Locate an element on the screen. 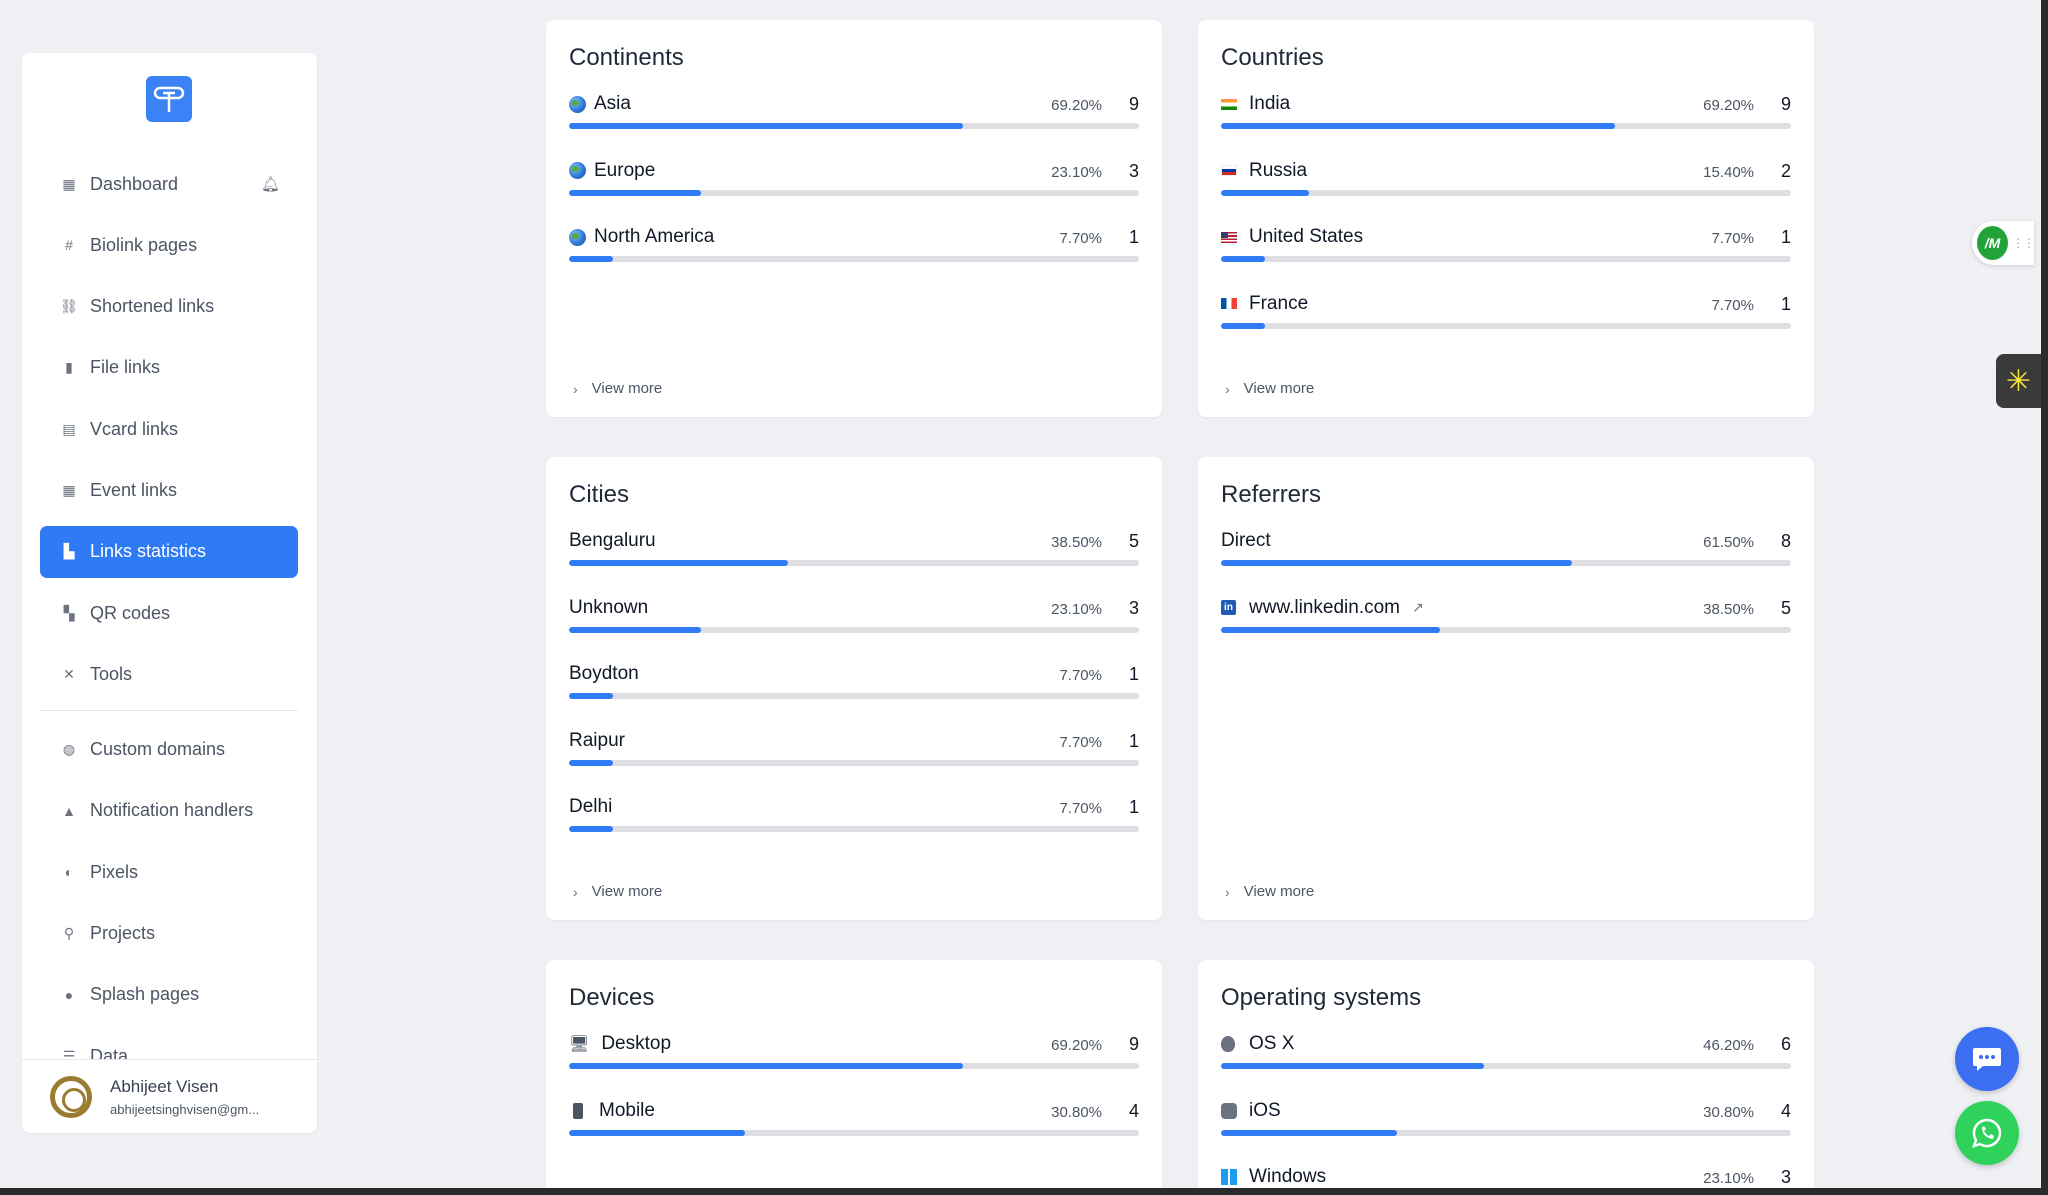 The width and height of the screenshot is (2048, 1195). sidebar-item-qr-codes: ▚ QR codes is located at coordinates (169, 613).